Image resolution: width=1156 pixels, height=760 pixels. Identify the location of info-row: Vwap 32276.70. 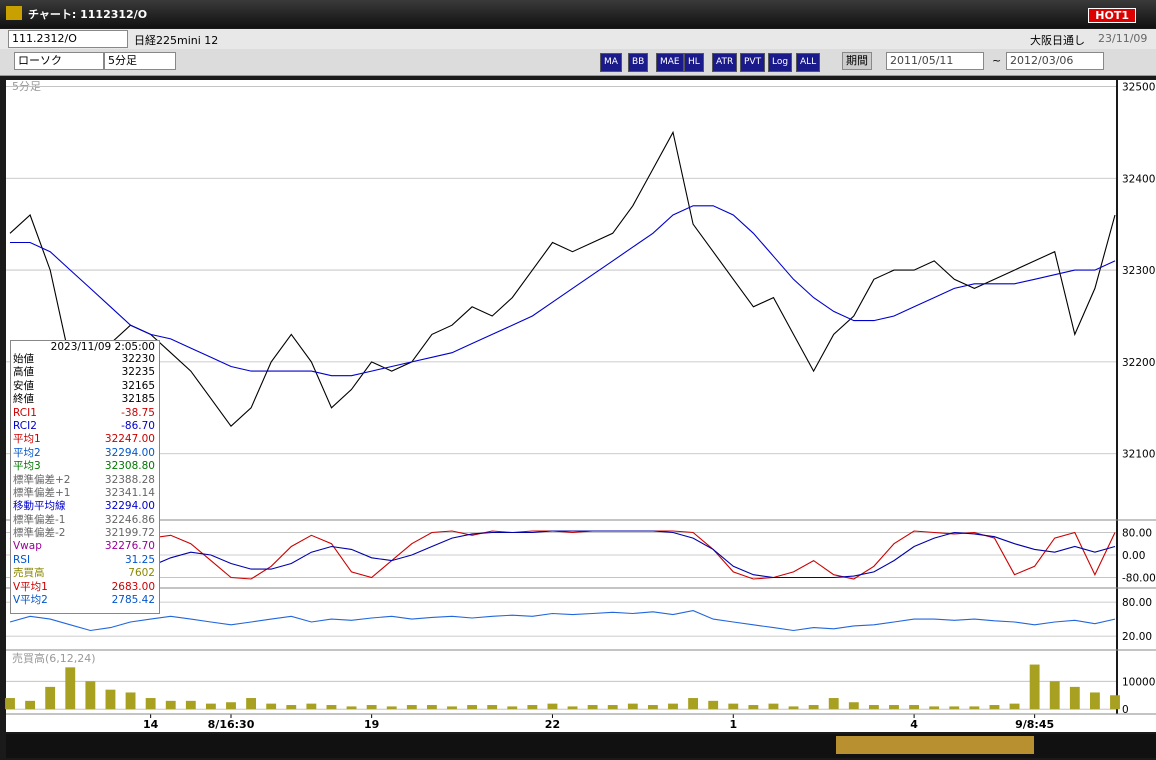
(85, 546).